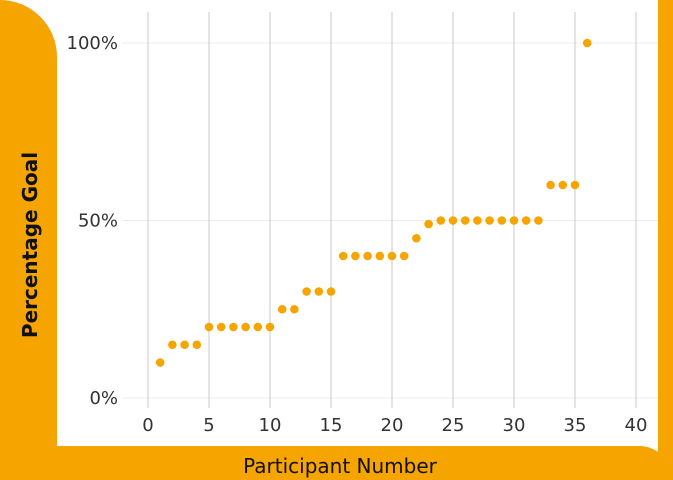  Describe the element at coordinates (453, 425) in the screenshot. I see `x-tick-label: 25` at that location.